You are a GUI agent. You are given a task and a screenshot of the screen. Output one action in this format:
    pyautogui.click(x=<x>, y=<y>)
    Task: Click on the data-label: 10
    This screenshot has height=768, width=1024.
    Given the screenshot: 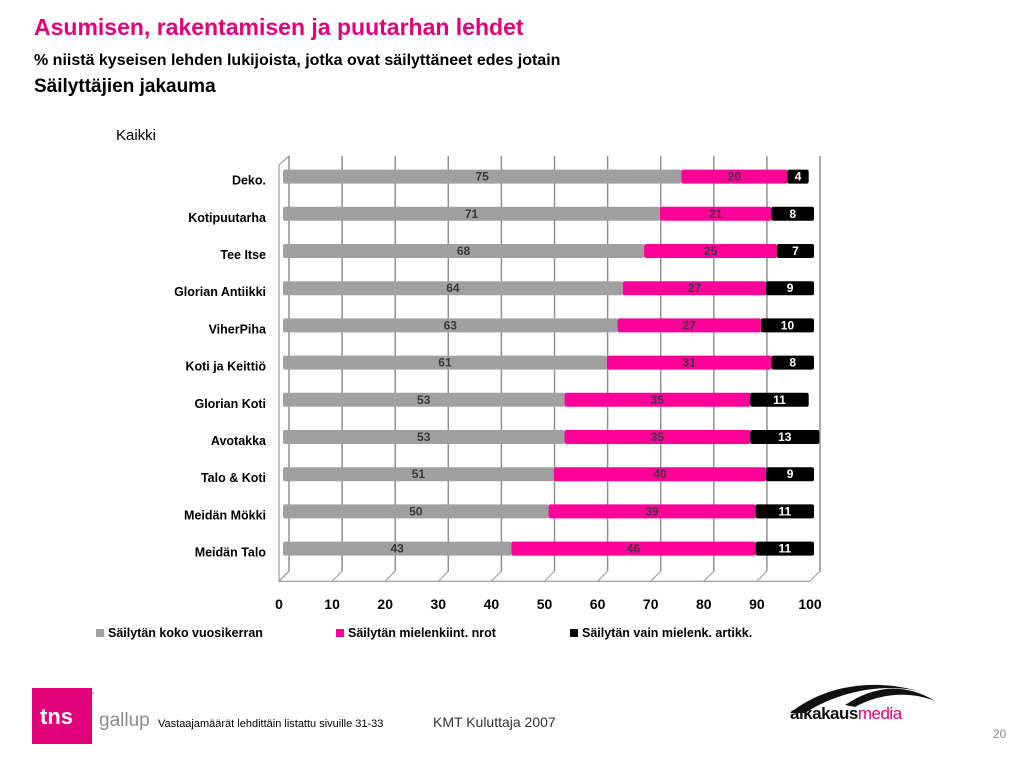 What is the action you would take?
    pyautogui.click(x=788, y=325)
    